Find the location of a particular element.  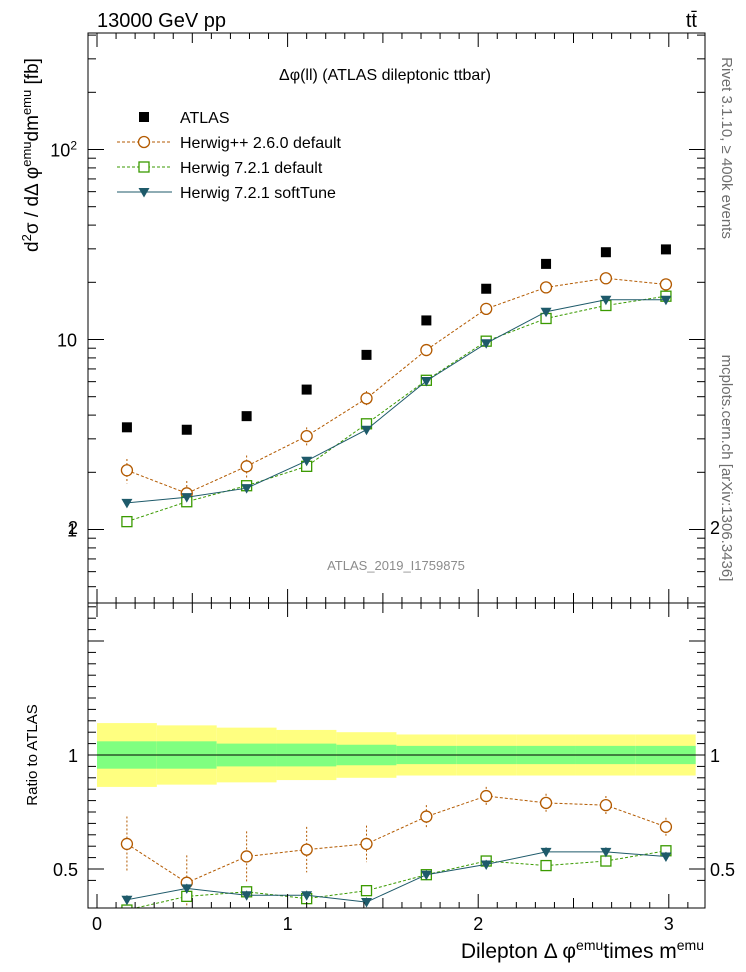

legend-entry: Herwig 7.2.1 softTune is located at coordinates (226, 193).